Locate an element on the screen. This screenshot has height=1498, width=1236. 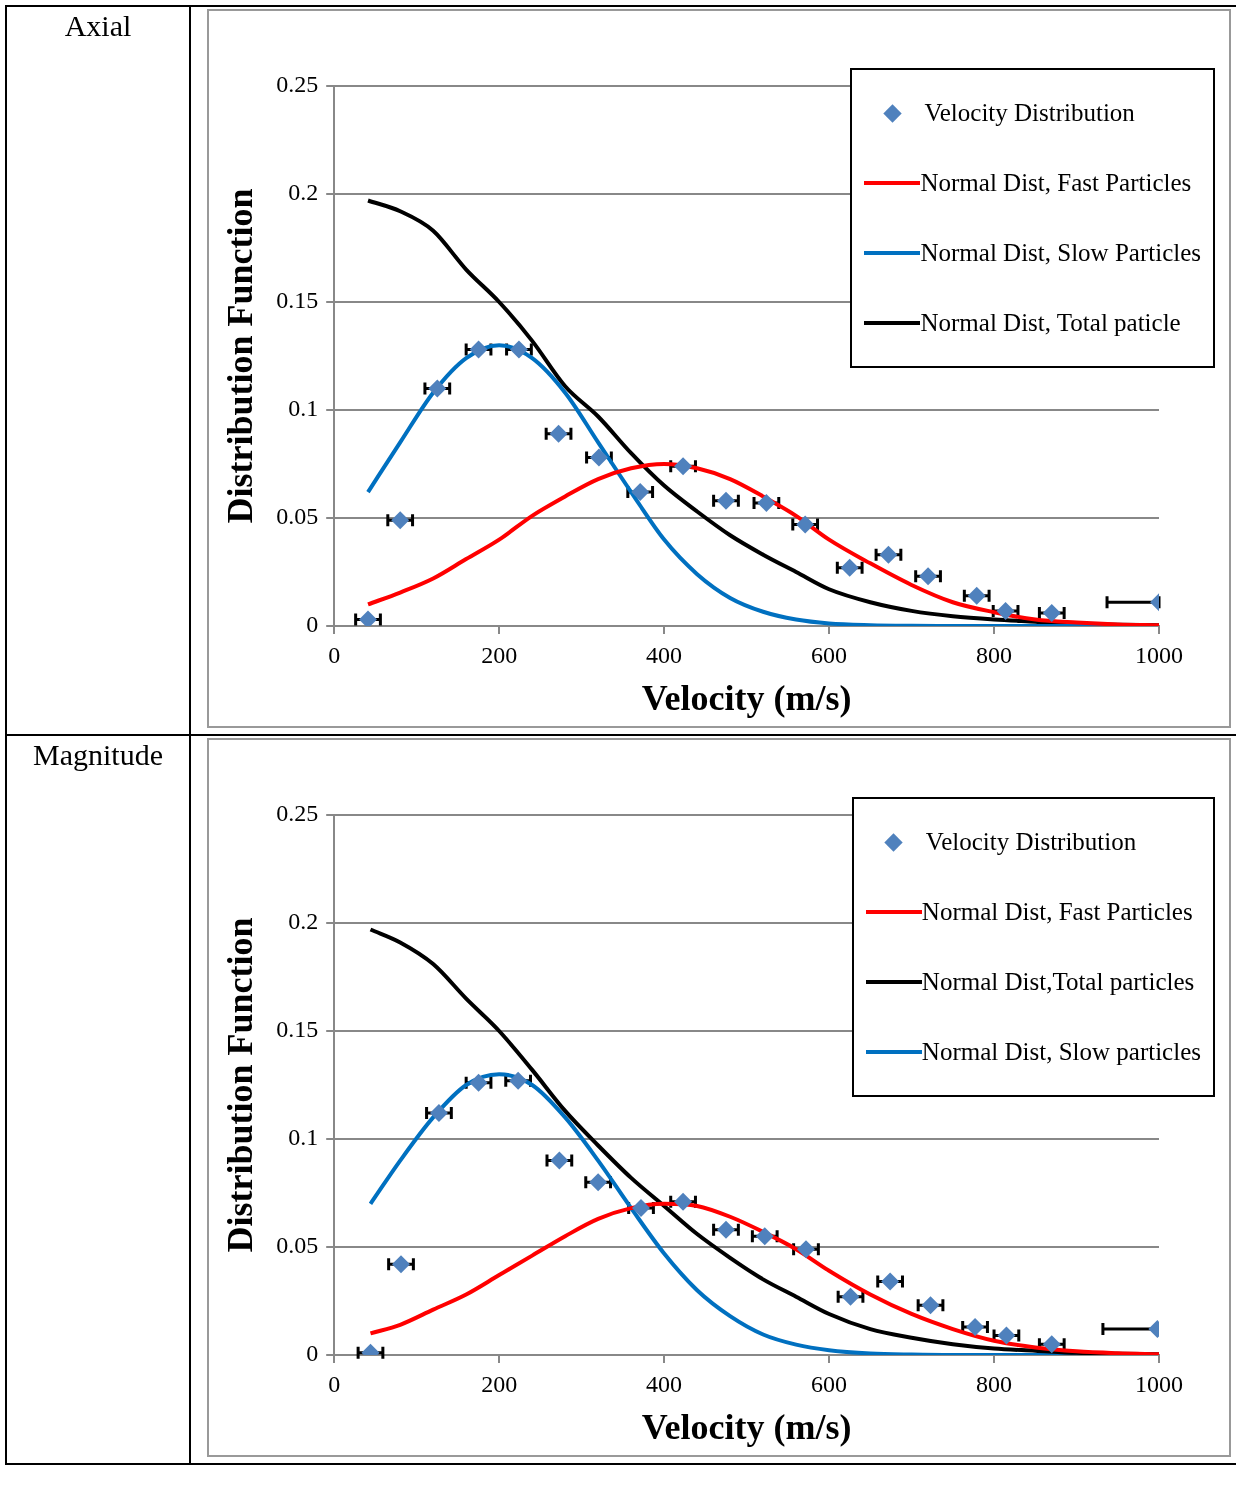
legend-label: Normal Dist,Total particles is located at coordinates (1058, 982).